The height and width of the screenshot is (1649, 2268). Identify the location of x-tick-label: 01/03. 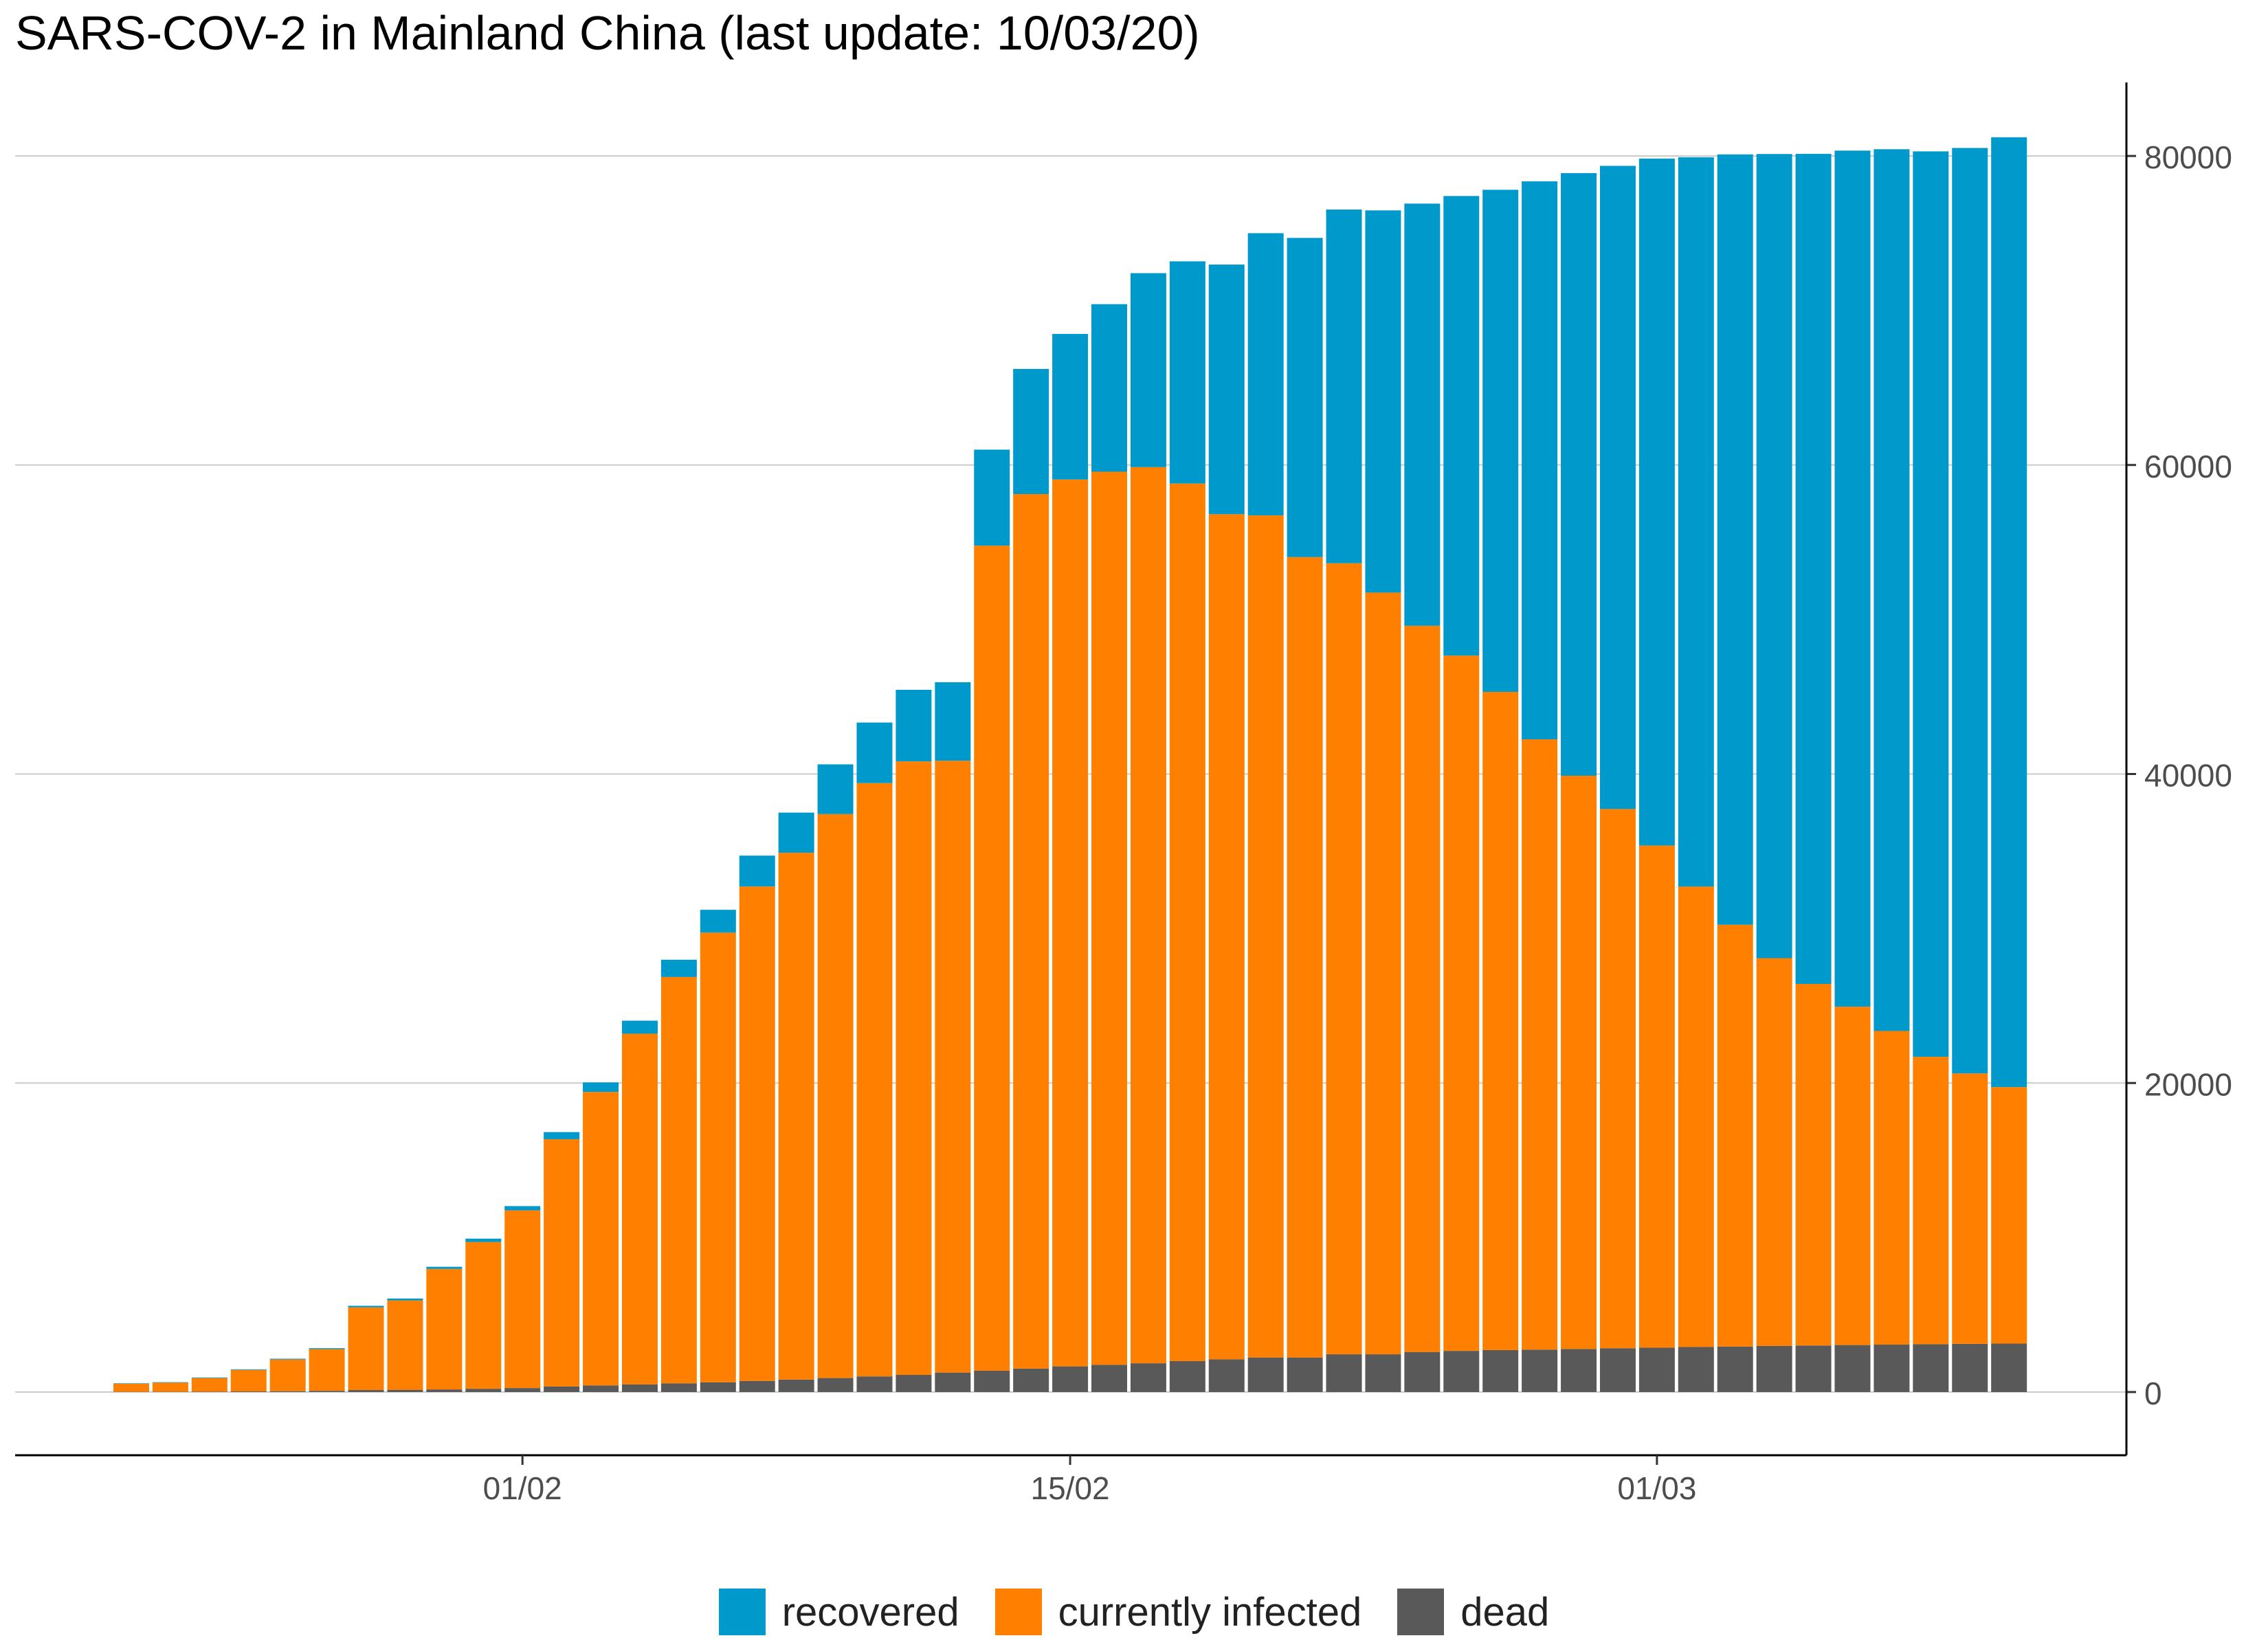
(1656, 1488).